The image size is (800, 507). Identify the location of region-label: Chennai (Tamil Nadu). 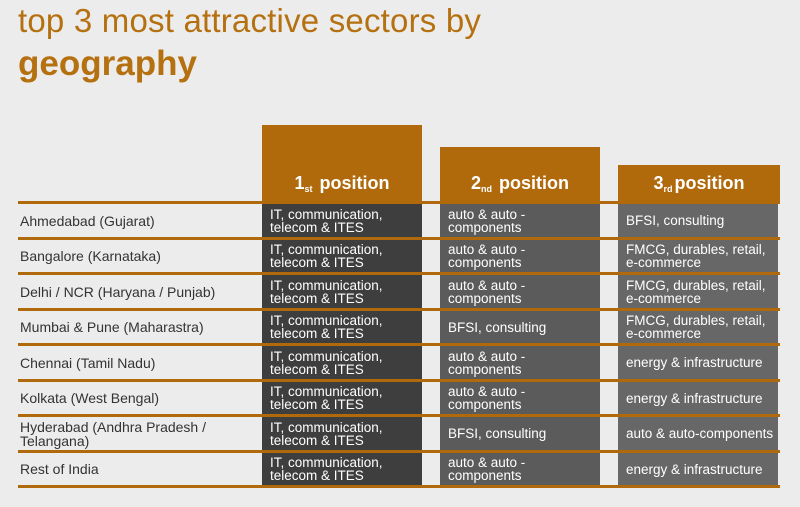
(88, 362).